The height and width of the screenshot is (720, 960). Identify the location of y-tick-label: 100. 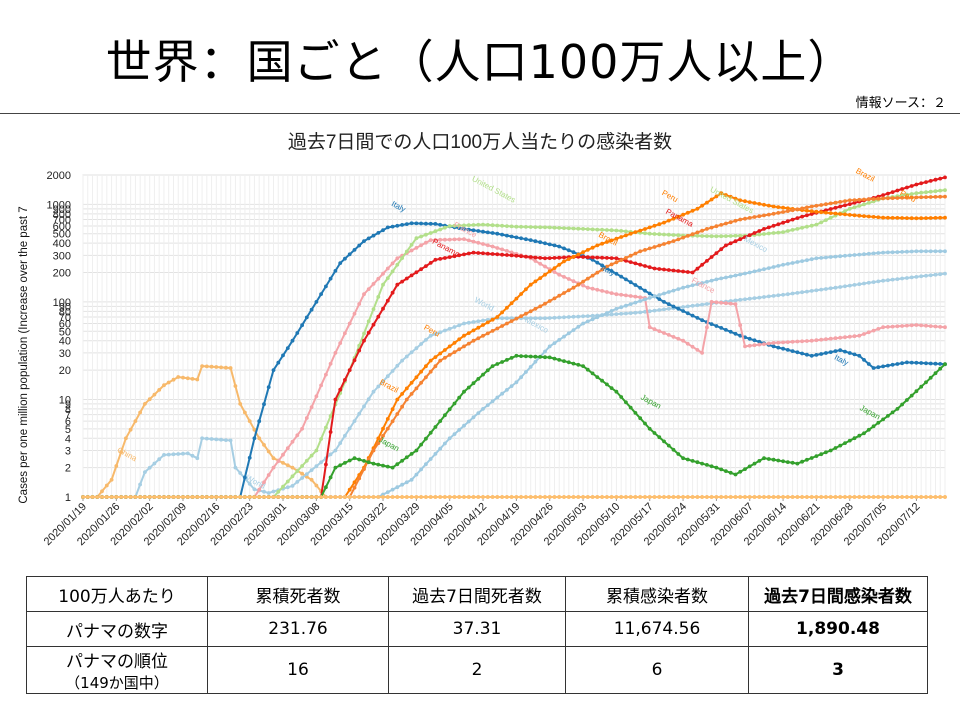
(62, 303).